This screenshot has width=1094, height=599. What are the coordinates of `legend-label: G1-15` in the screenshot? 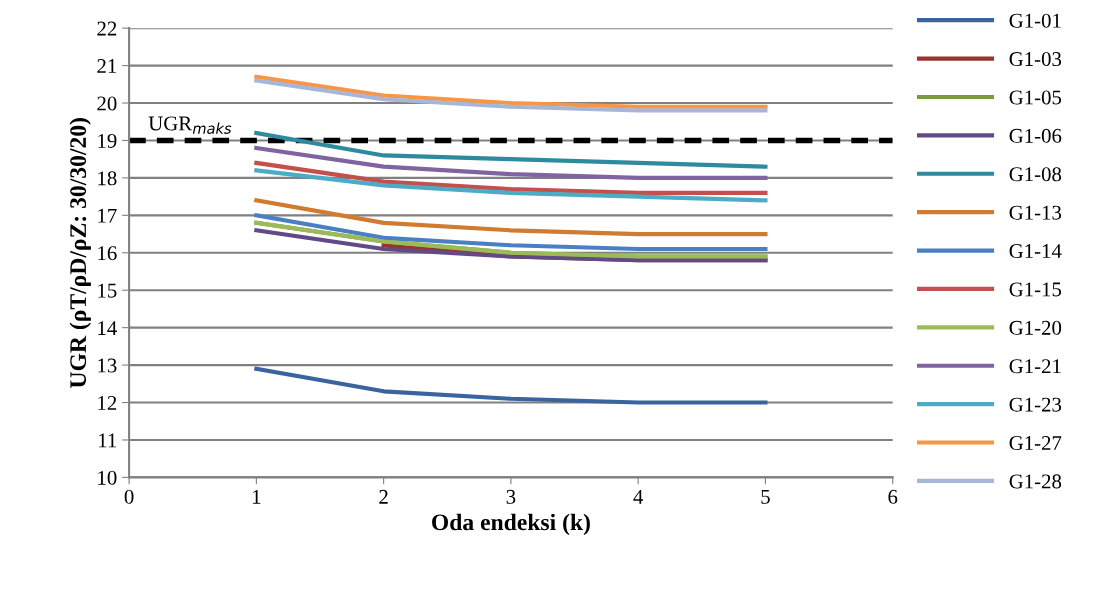 It's located at (1035, 289).